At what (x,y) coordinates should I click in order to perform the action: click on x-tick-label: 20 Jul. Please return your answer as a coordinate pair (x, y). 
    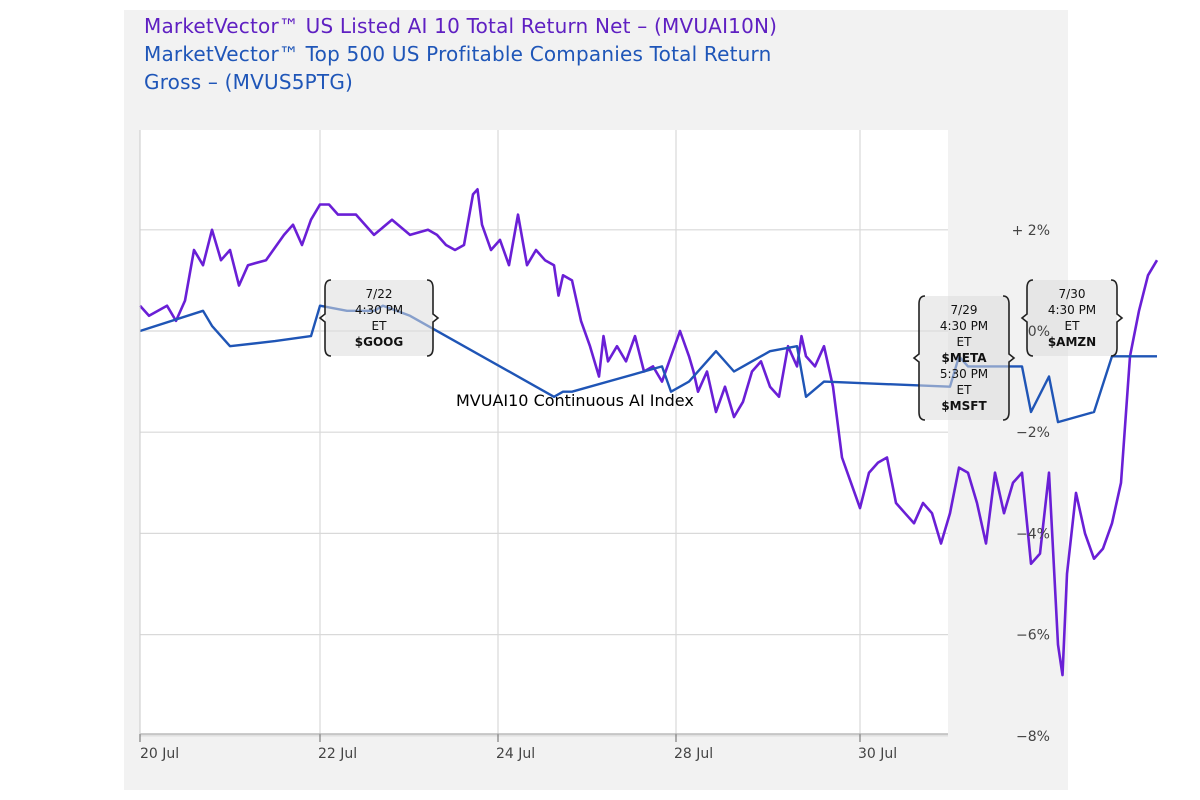
    Looking at the image, I should click on (159, 754).